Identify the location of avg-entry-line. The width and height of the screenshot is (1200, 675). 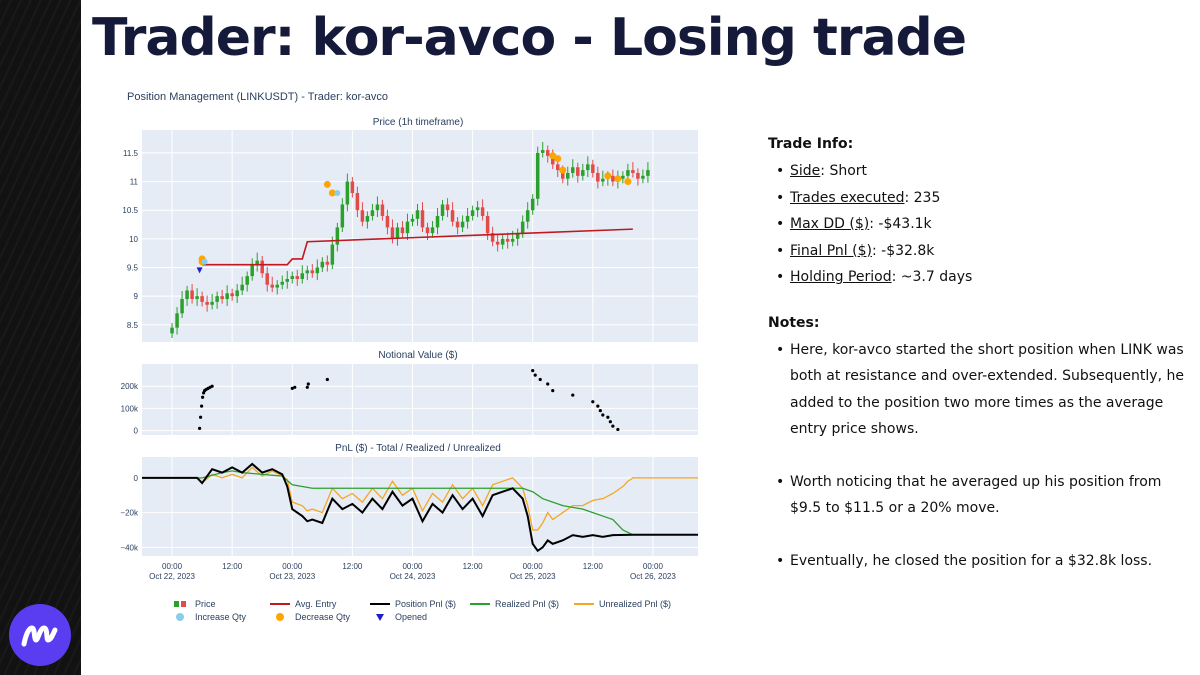
(417, 247).